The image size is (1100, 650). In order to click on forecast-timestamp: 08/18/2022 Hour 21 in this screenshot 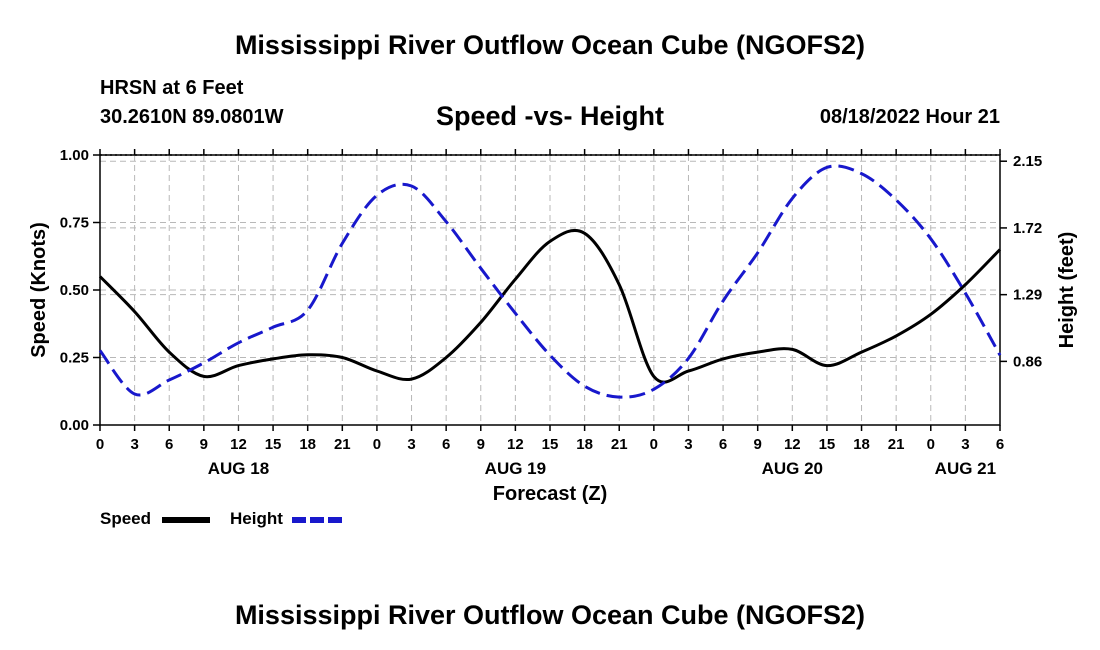, I will do `click(909, 117)`.